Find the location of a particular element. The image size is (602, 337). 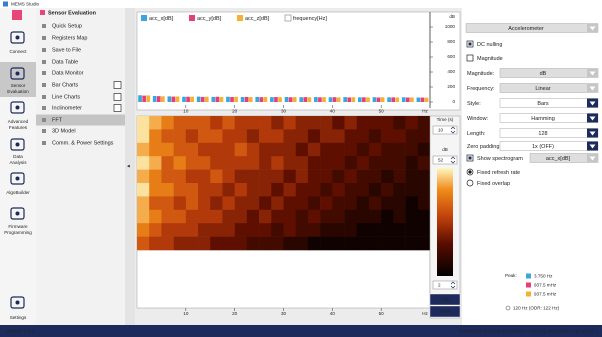

menu-item: Registers Map is located at coordinates (69, 38).